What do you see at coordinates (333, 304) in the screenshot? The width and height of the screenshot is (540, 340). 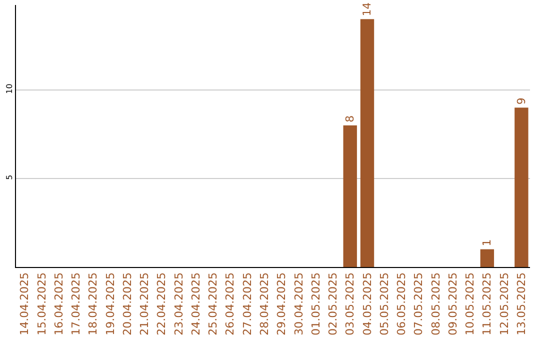 I see `x-tick-label: 02.05.2025` at bounding box center [333, 304].